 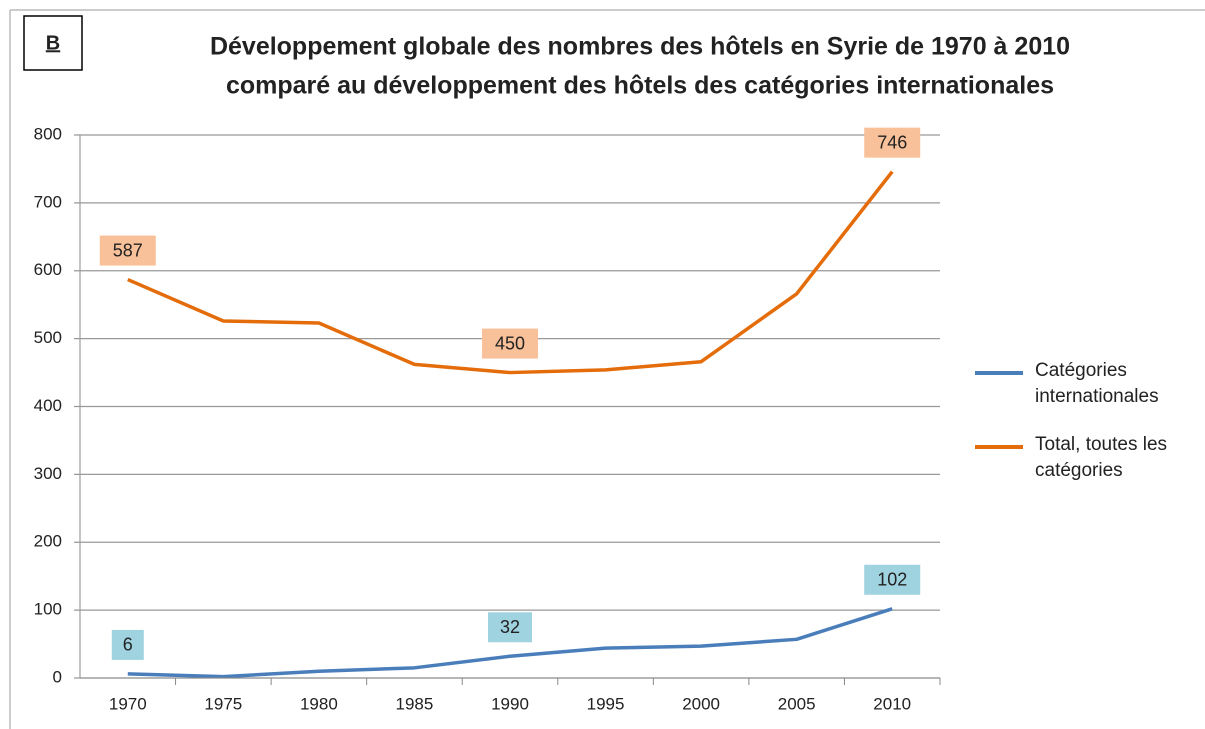 I want to click on legend-item: Total, toutes les catégories, so click(x=1080, y=458).